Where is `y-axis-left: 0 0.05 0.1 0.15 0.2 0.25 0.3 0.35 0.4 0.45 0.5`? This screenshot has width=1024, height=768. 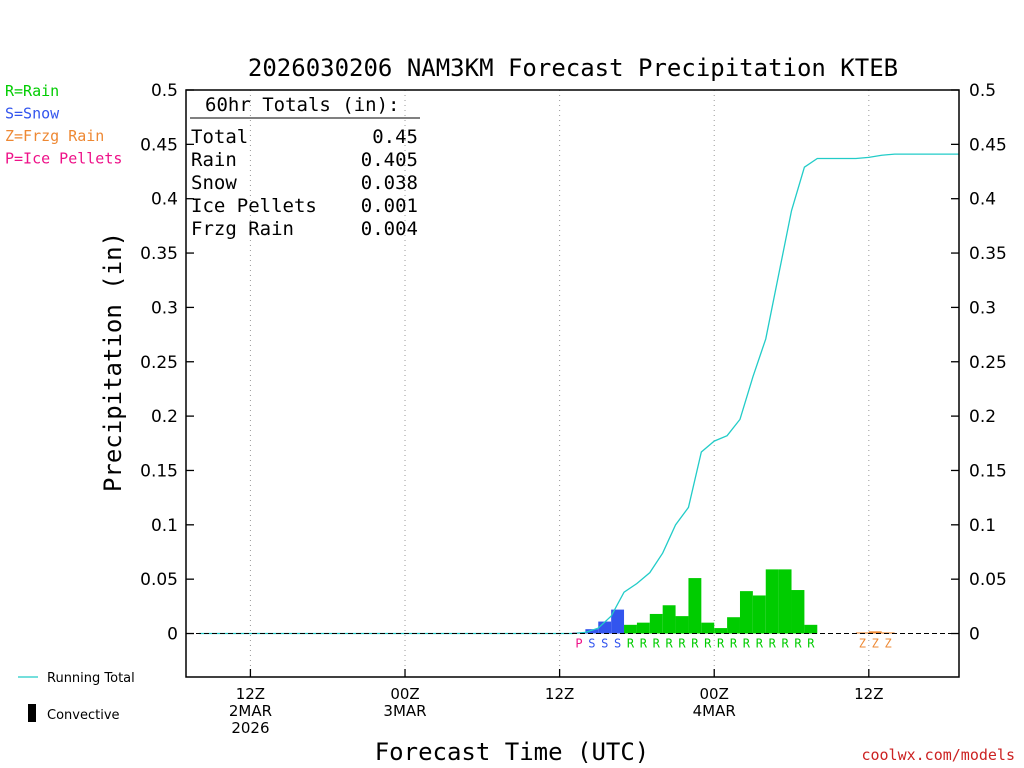 y-axis-left: 0 0.05 0.1 0.15 0.2 0.25 0.3 0.35 0.4 0.45 0.5 is located at coordinates (167, 363).